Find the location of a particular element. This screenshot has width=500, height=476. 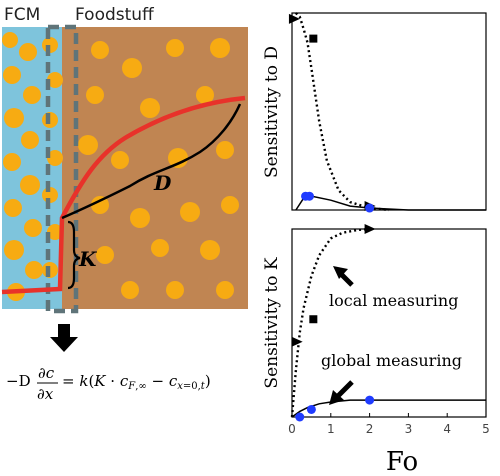

interface-zone is located at coordinates (62, 169).